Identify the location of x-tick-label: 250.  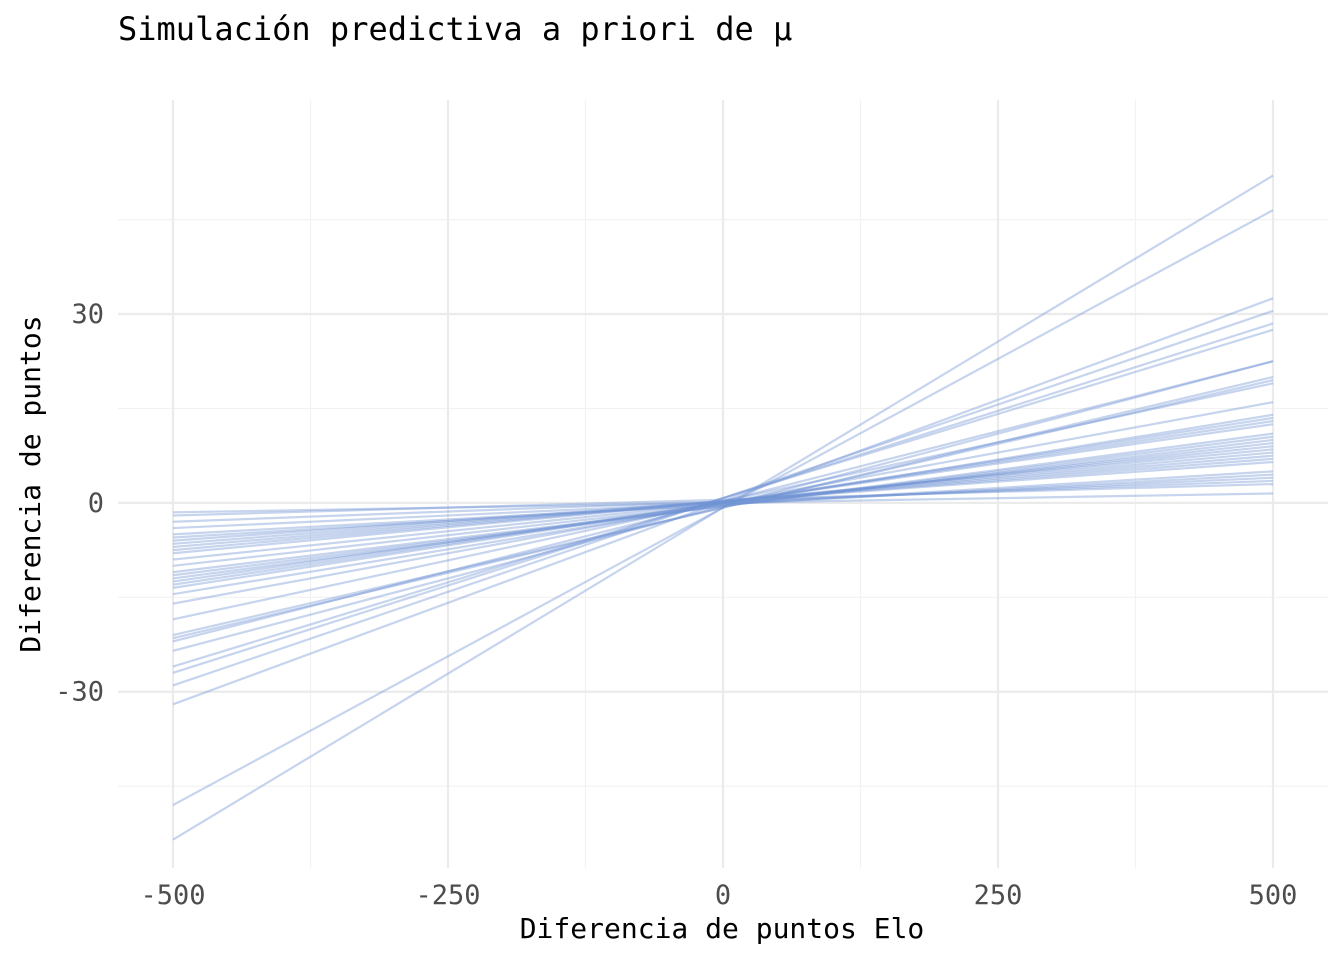
(998, 895).